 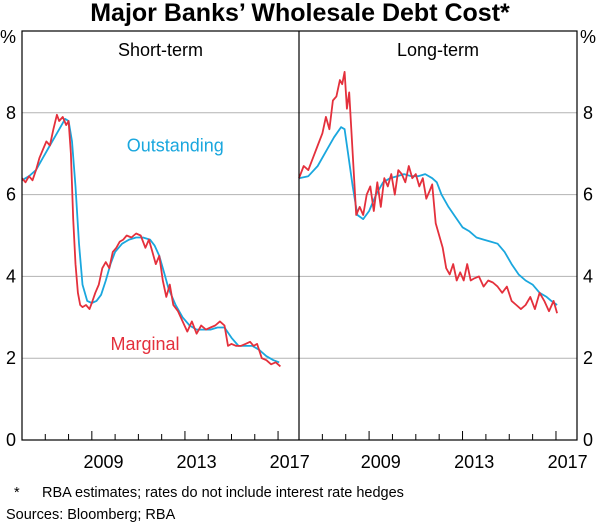 I want to click on y-tick-right-2: 2, so click(x=588, y=358).